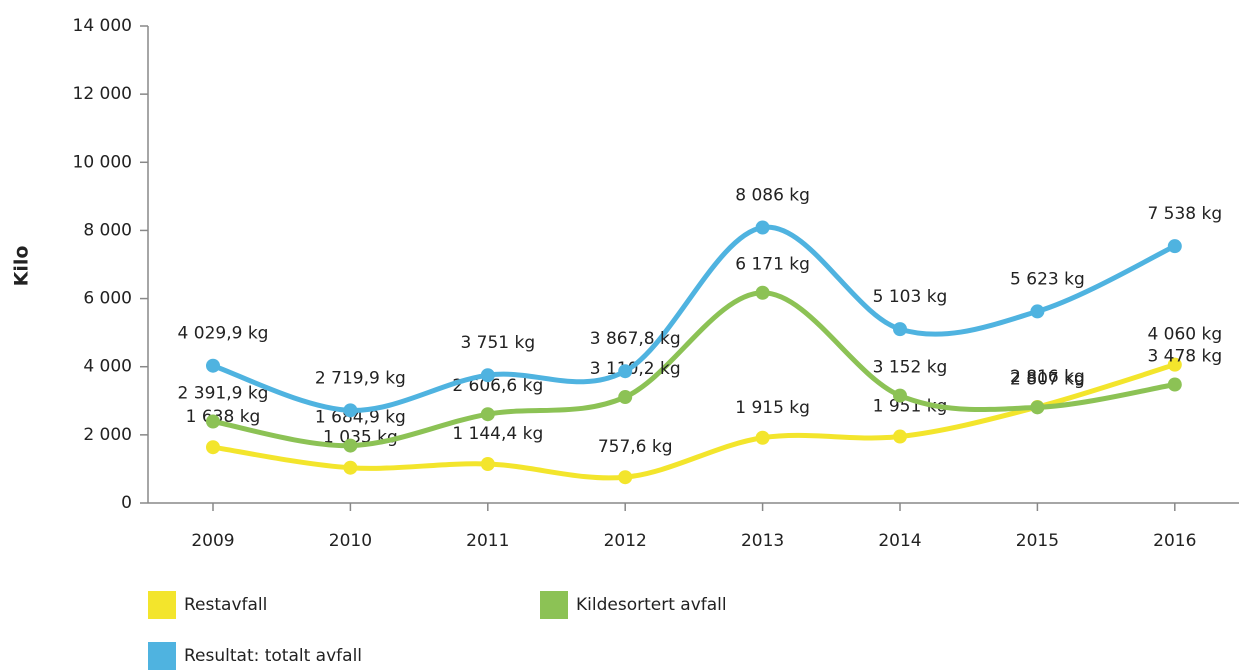 The width and height of the screenshot is (1239, 671). I want to click on data-label: 5 103 kg, so click(910, 297).